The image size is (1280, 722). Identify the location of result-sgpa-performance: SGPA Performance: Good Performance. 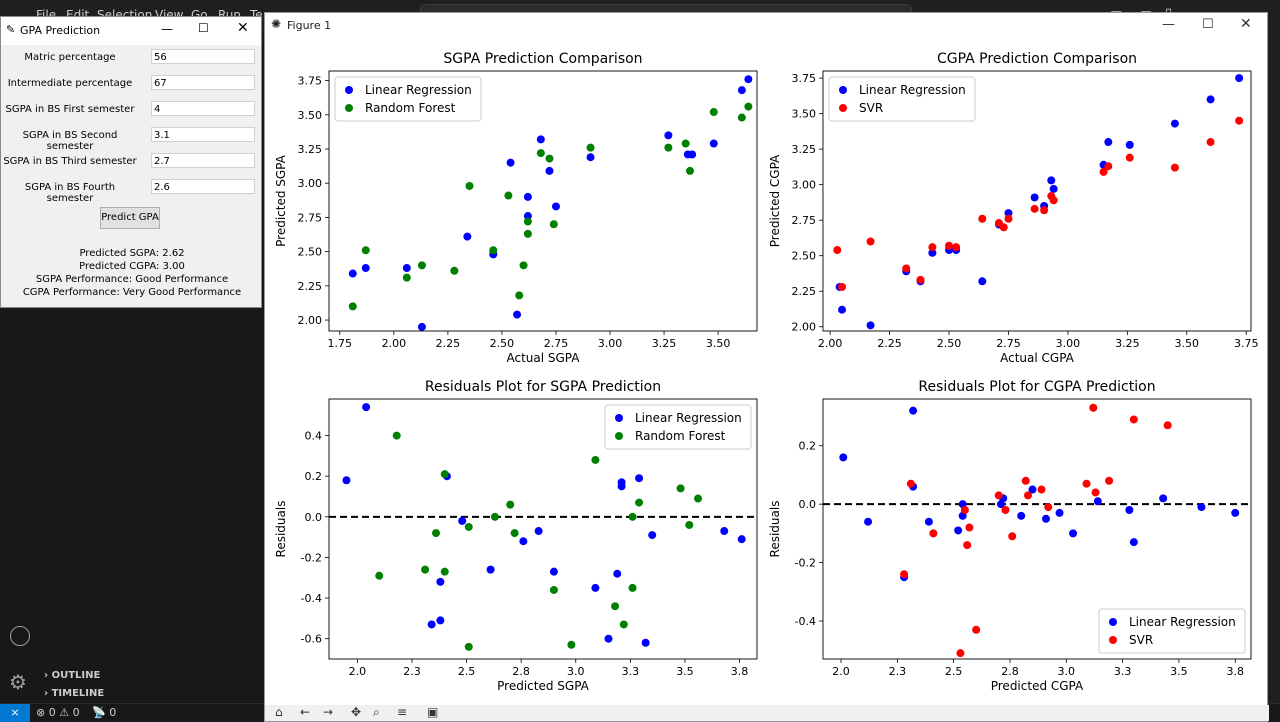
(132, 279).